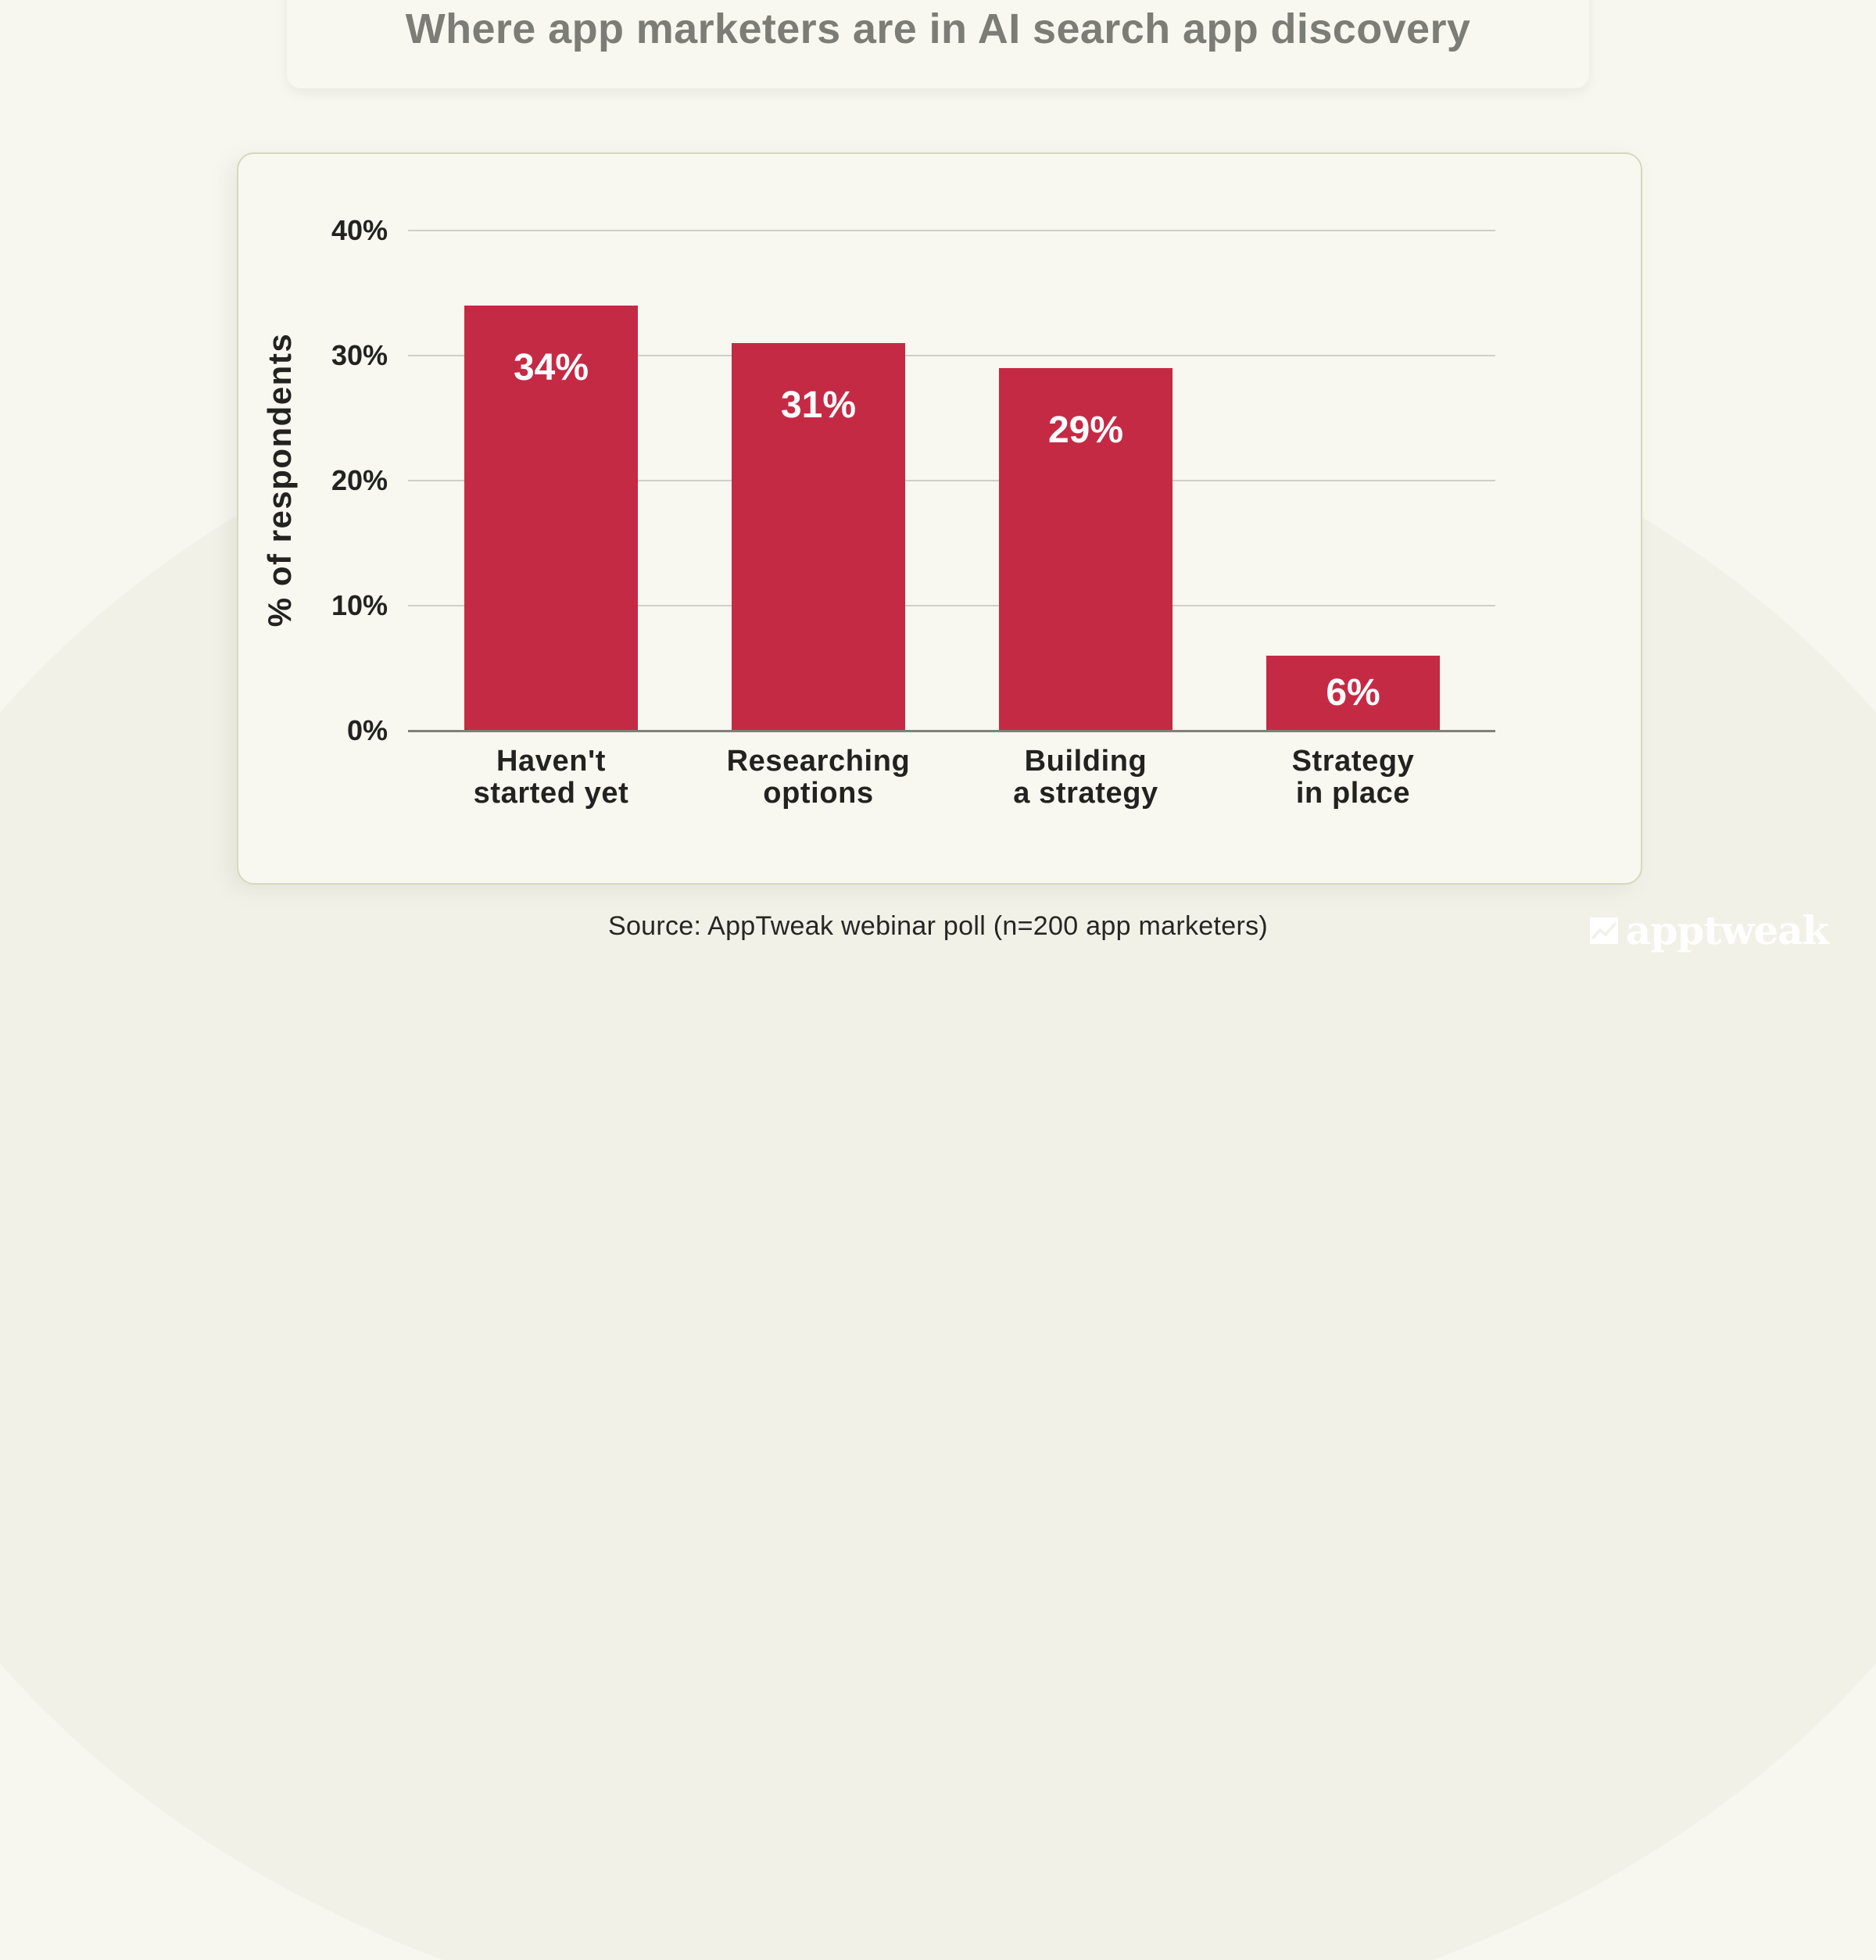 This screenshot has height=1960, width=1876. I want to click on bar-value-label: 31%, so click(819, 405).